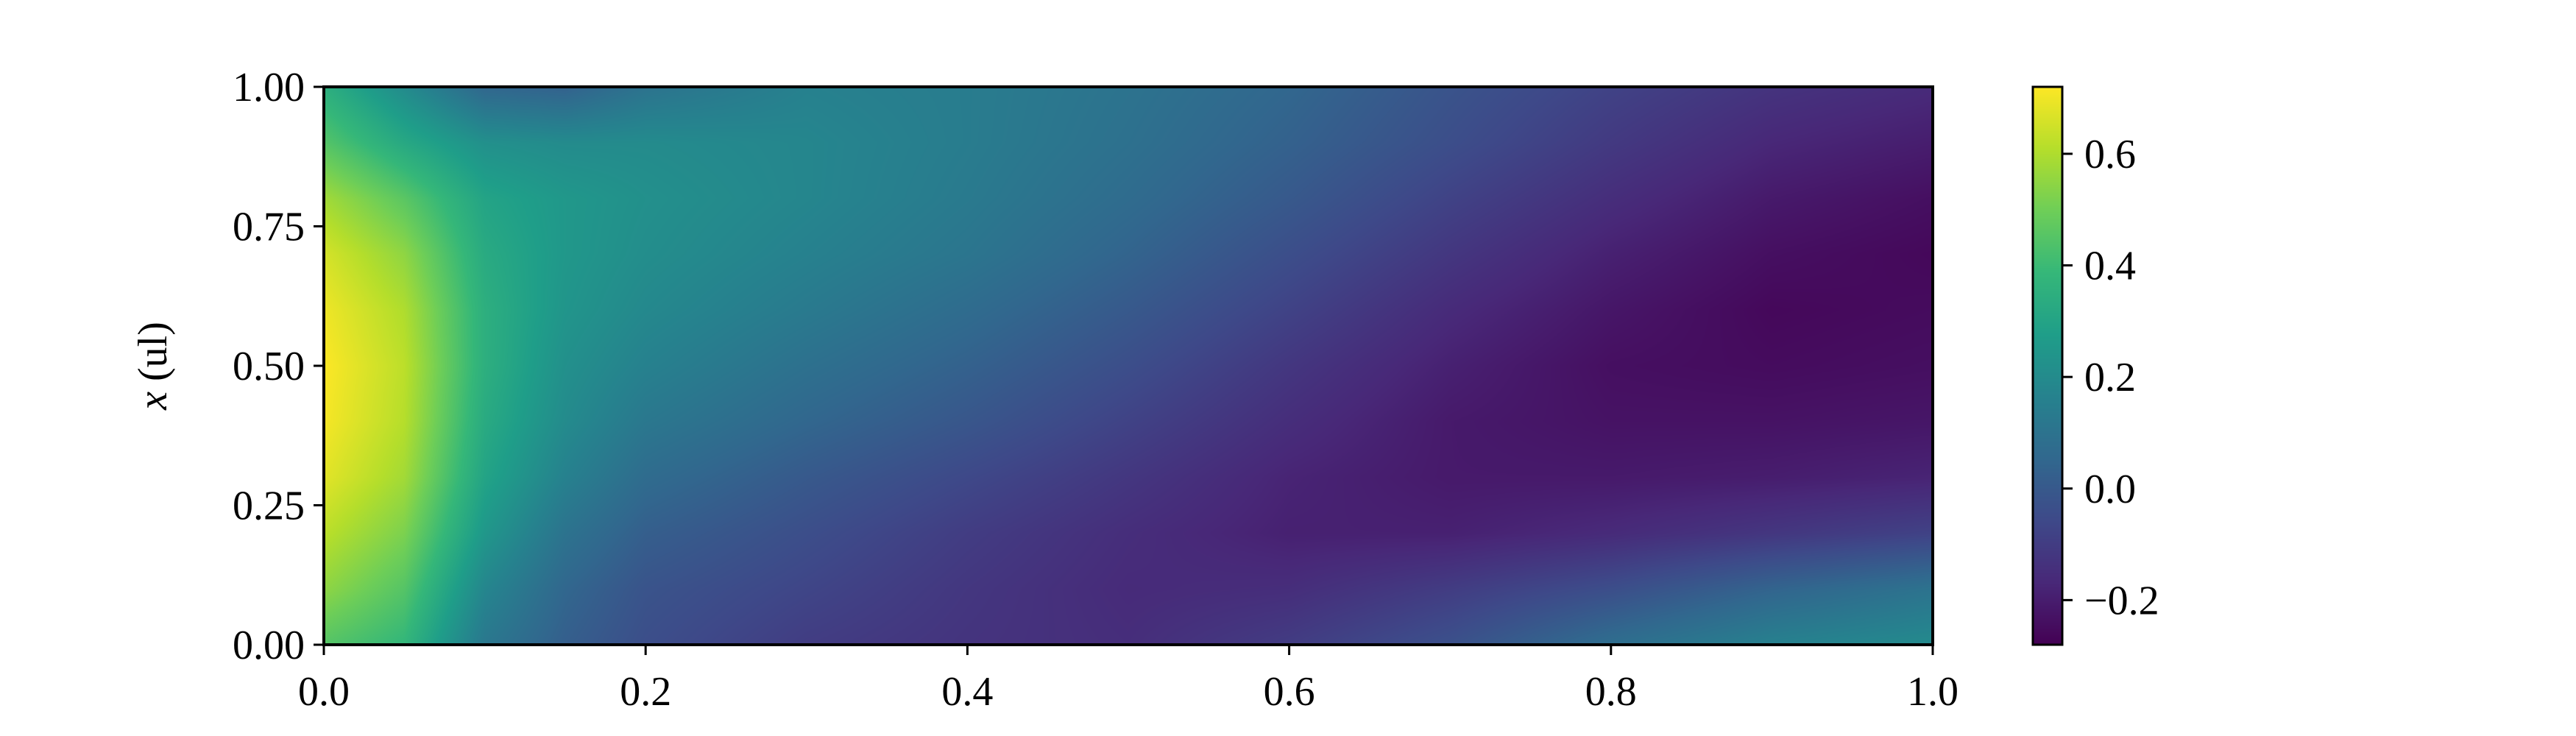  What do you see at coordinates (2047, 366) in the screenshot?
I see `colorbar-gradient` at bounding box center [2047, 366].